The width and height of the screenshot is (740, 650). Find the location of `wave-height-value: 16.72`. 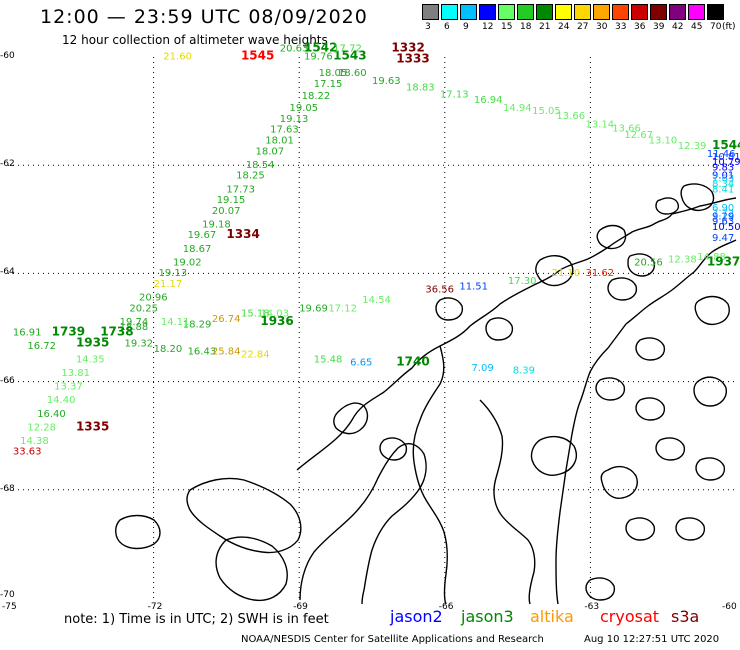

wave-height-value: 16.72 is located at coordinates (41, 346).